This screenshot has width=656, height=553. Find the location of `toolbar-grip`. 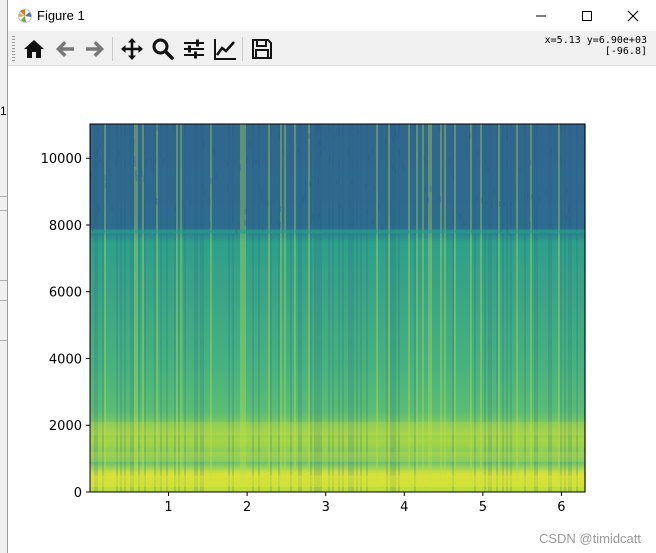

toolbar-grip is located at coordinates (13, 49).